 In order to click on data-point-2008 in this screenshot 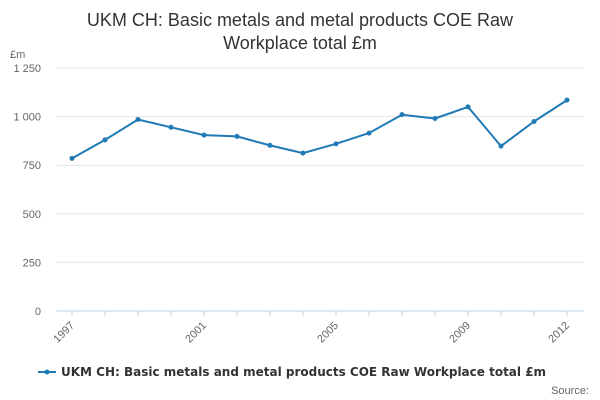, I will do `click(435, 119)`.